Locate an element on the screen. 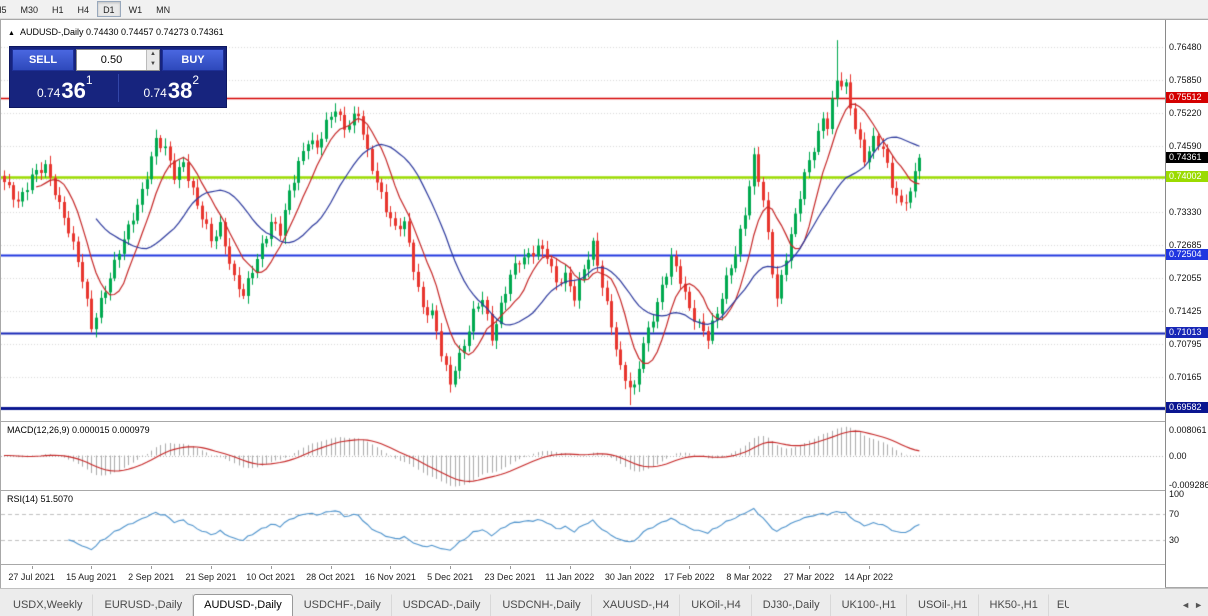  chart-symbol-period: AUDUSD-,Daily is located at coordinates (51, 32).